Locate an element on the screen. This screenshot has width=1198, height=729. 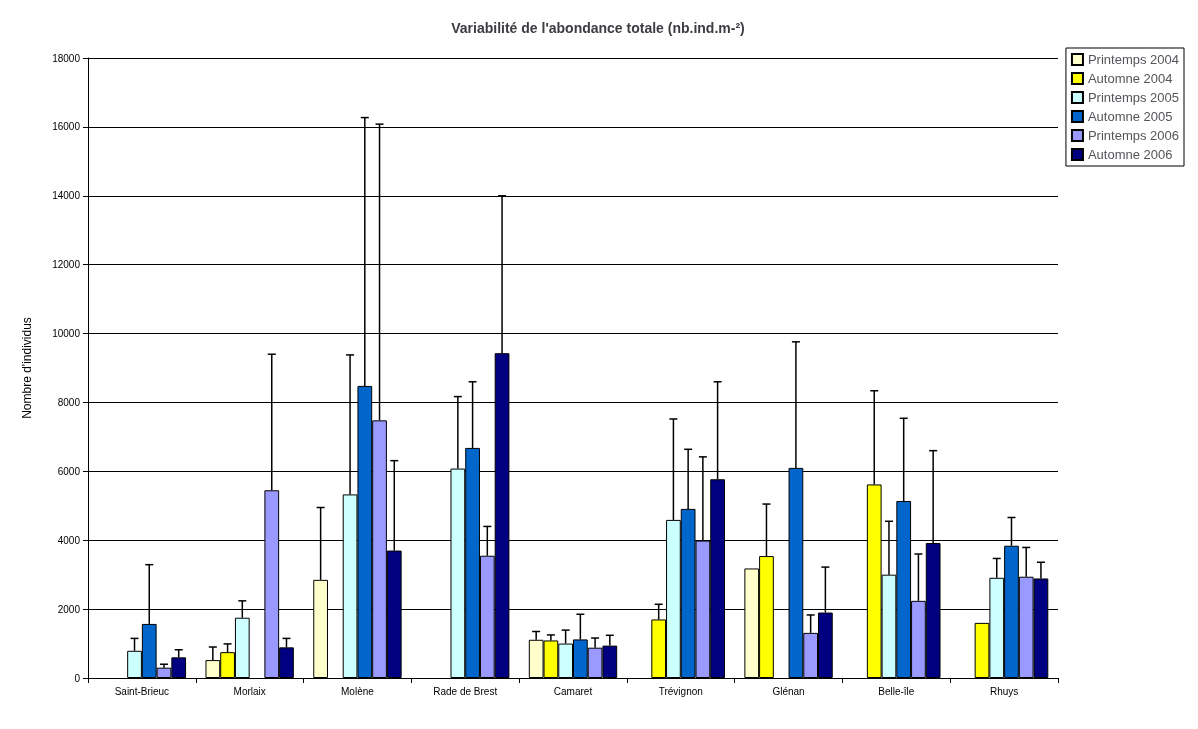
y-tick-label: 16000 is located at coordinates (66, 127).